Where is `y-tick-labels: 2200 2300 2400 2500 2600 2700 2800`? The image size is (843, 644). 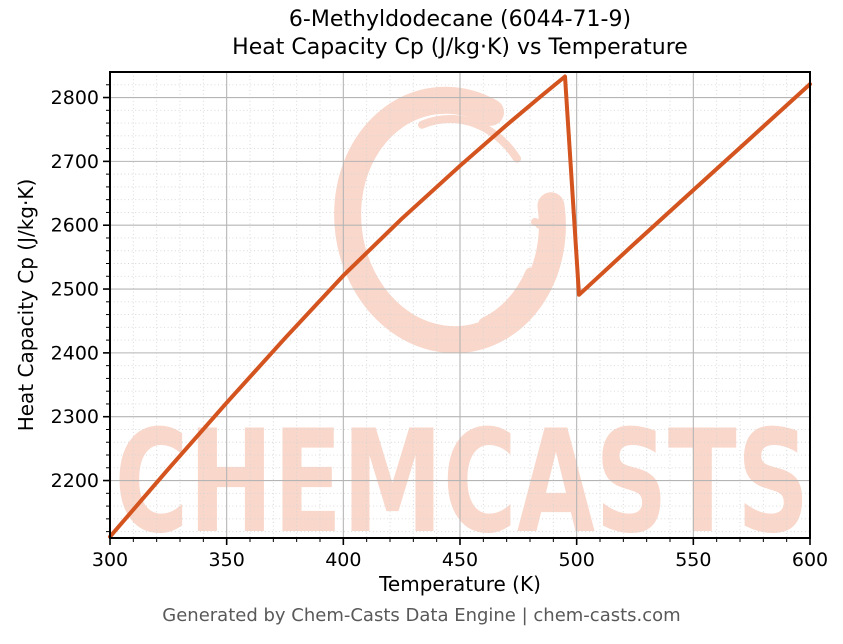
y-tick-labels: 2200 2300 2400 2500 2600 2700 2800 is located at coordinates (75, 289).